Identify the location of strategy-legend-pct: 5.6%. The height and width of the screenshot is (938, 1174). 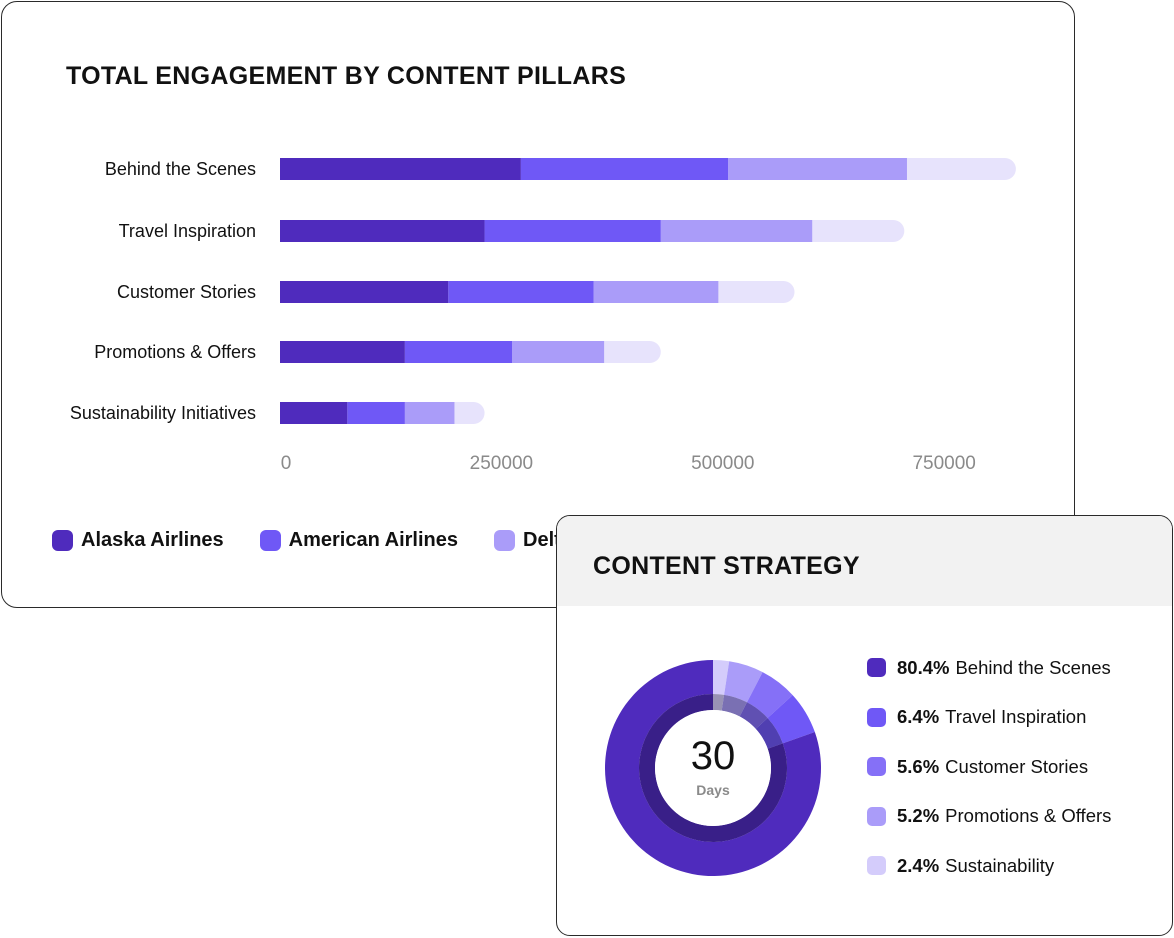
(918, 766).